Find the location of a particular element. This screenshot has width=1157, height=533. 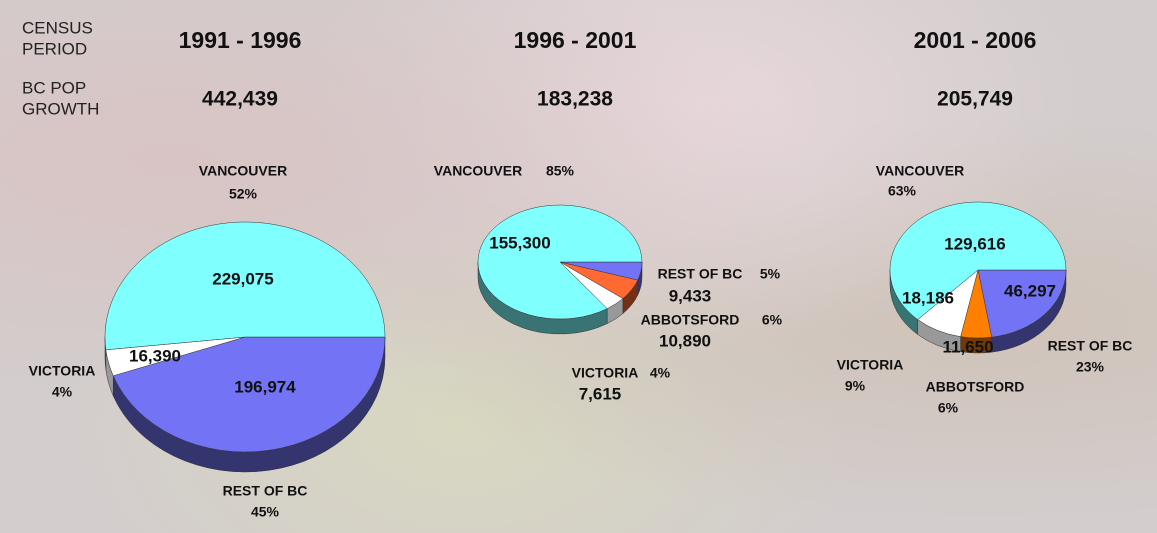

chart-subtitle: 205,749 is located at coordinates (975, 99).